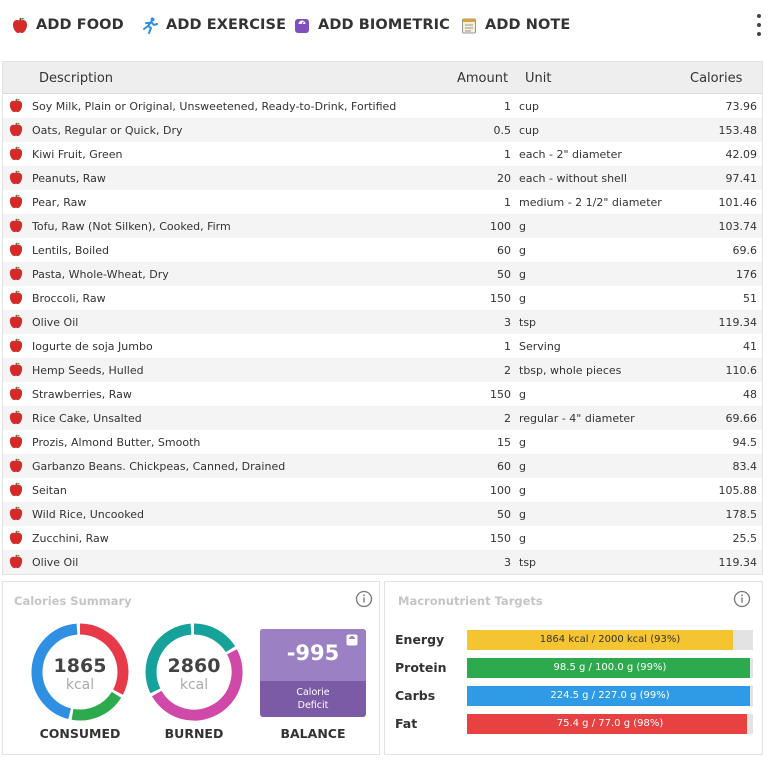 The width and height of the screenshot is (770, 769). What do you see at coordinates (716, 78) in the screenshot?
I see `header-calories: Calories` at bounding box center [716, 78].